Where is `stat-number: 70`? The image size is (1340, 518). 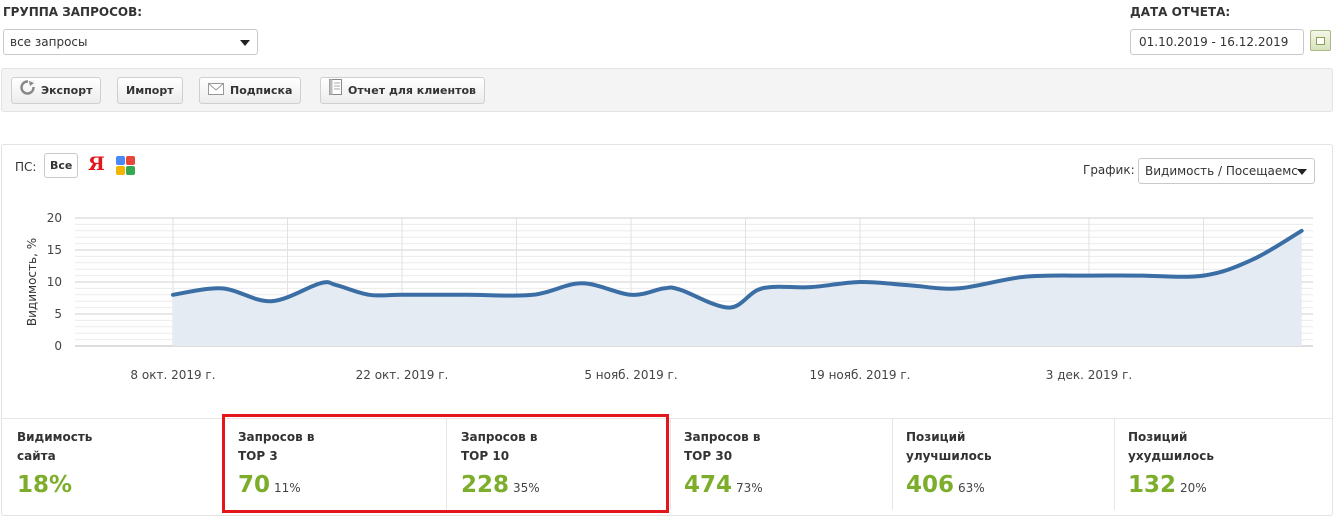
stat-number: 70 is located at coordinates (254, 485).